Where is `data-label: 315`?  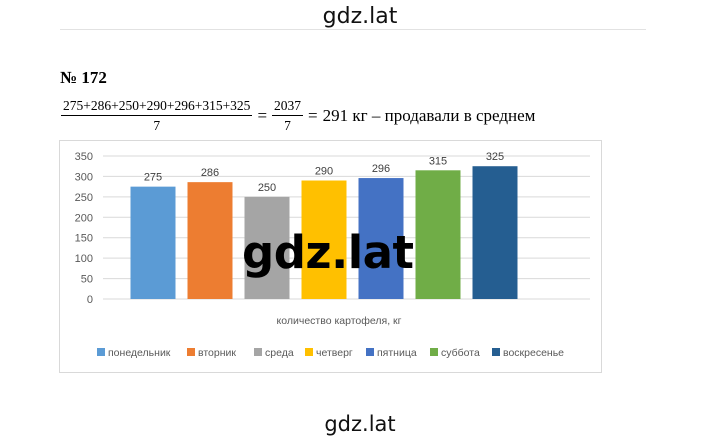 data-label: 315 is located at coordinates (438, 161).